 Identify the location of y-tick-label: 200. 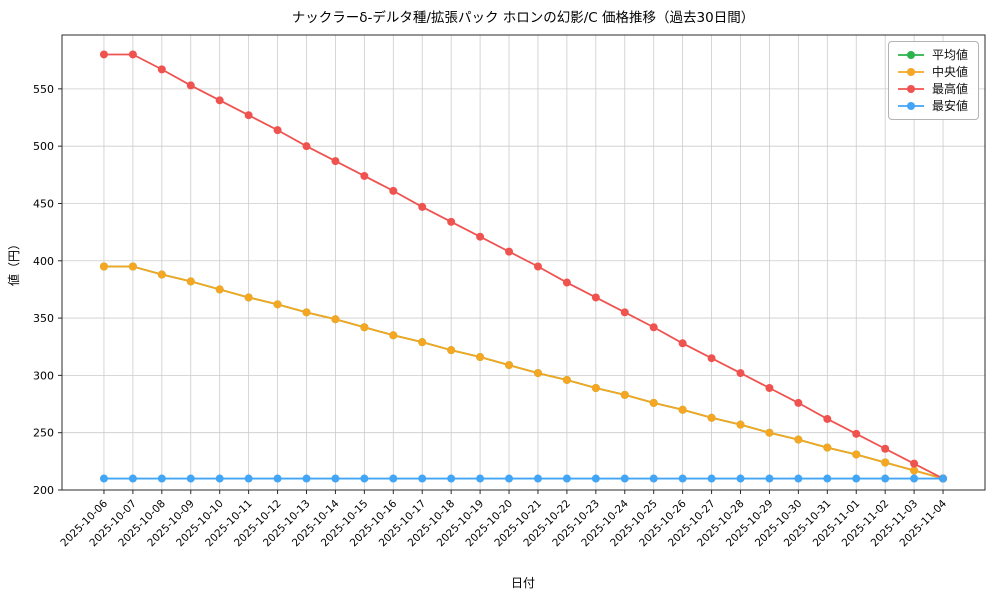
(43, 490).